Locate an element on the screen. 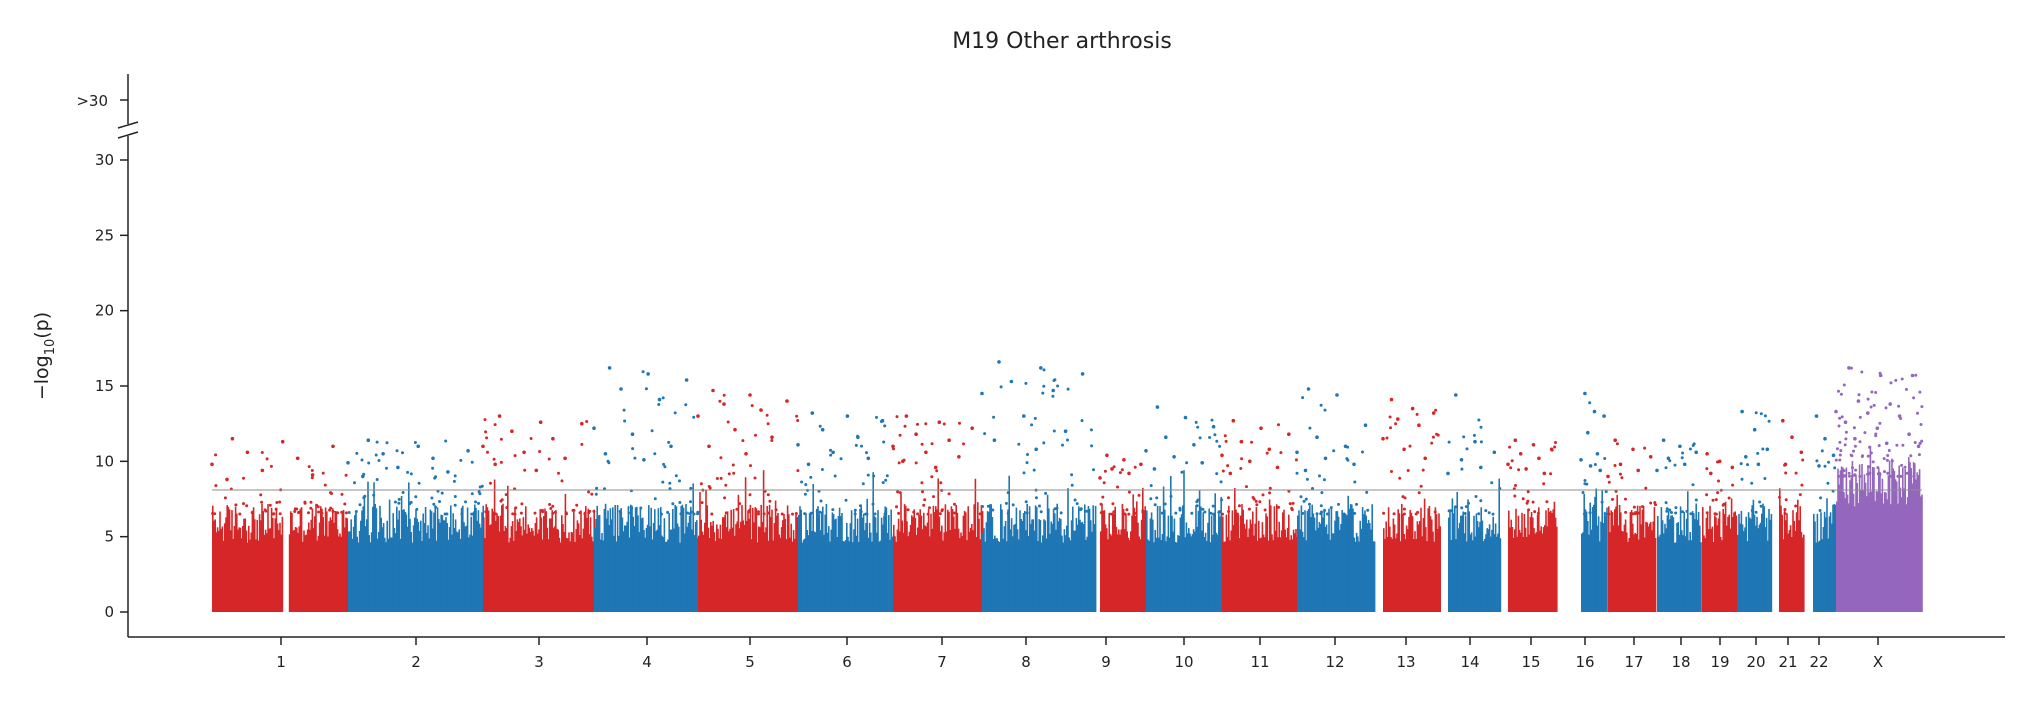 Image resolution: width=2019 pixels, height=704 pixels. chromosome-2-points is located at coordinates (415, 525).